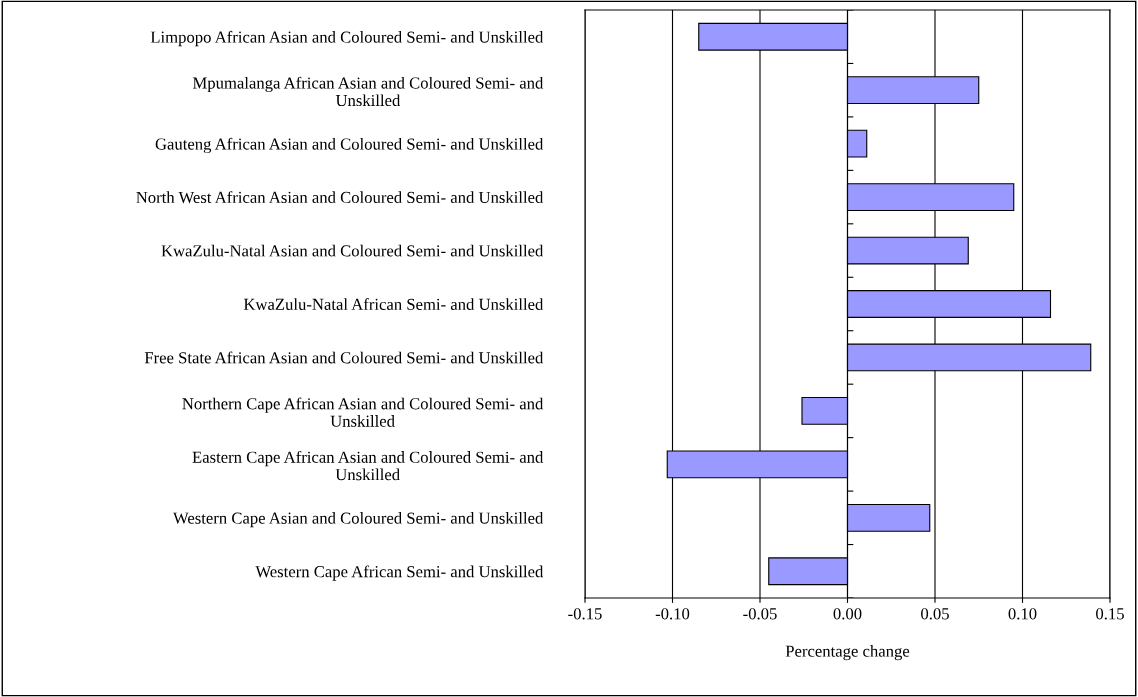 Image resolution: width=1138 pixels, height=697 pixels. What do you see at coordinates (847, 614) in the screenshot?
I see `x-tick-label: 0.00` at bounding box center [847, 614].